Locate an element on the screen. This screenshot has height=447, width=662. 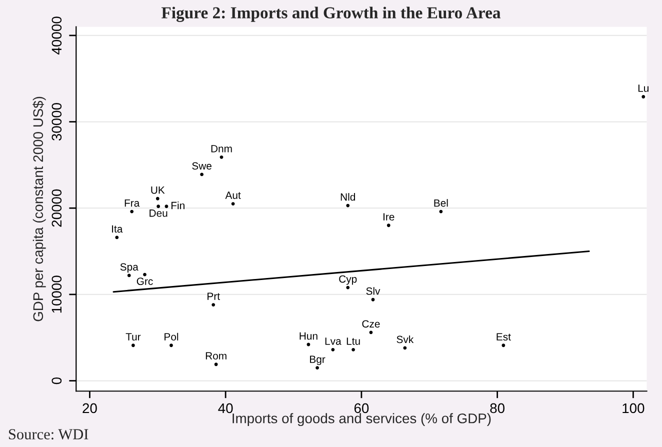
data-label: Lu is located at coordinates (643, 88).